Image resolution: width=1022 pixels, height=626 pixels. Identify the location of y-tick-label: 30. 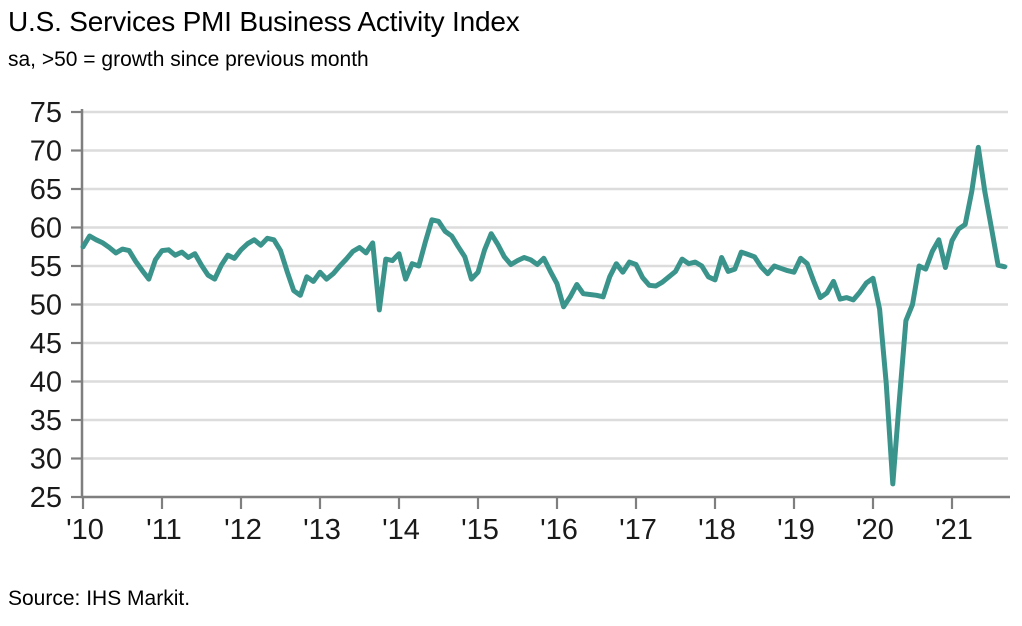
(46, 460).